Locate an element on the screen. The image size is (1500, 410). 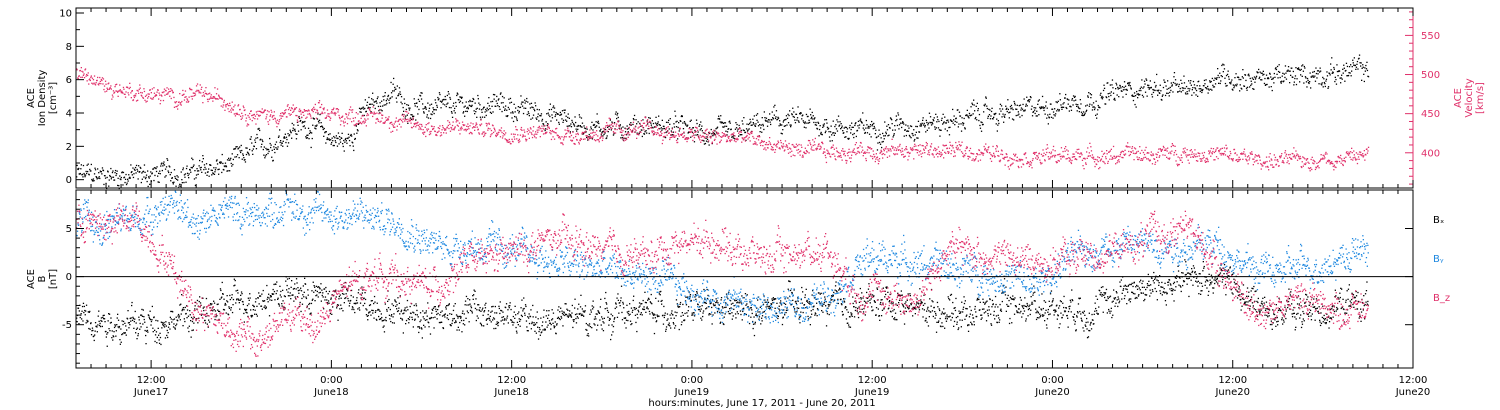
top-right-ytick-label: 400 is located at coordinates (1430, 153).